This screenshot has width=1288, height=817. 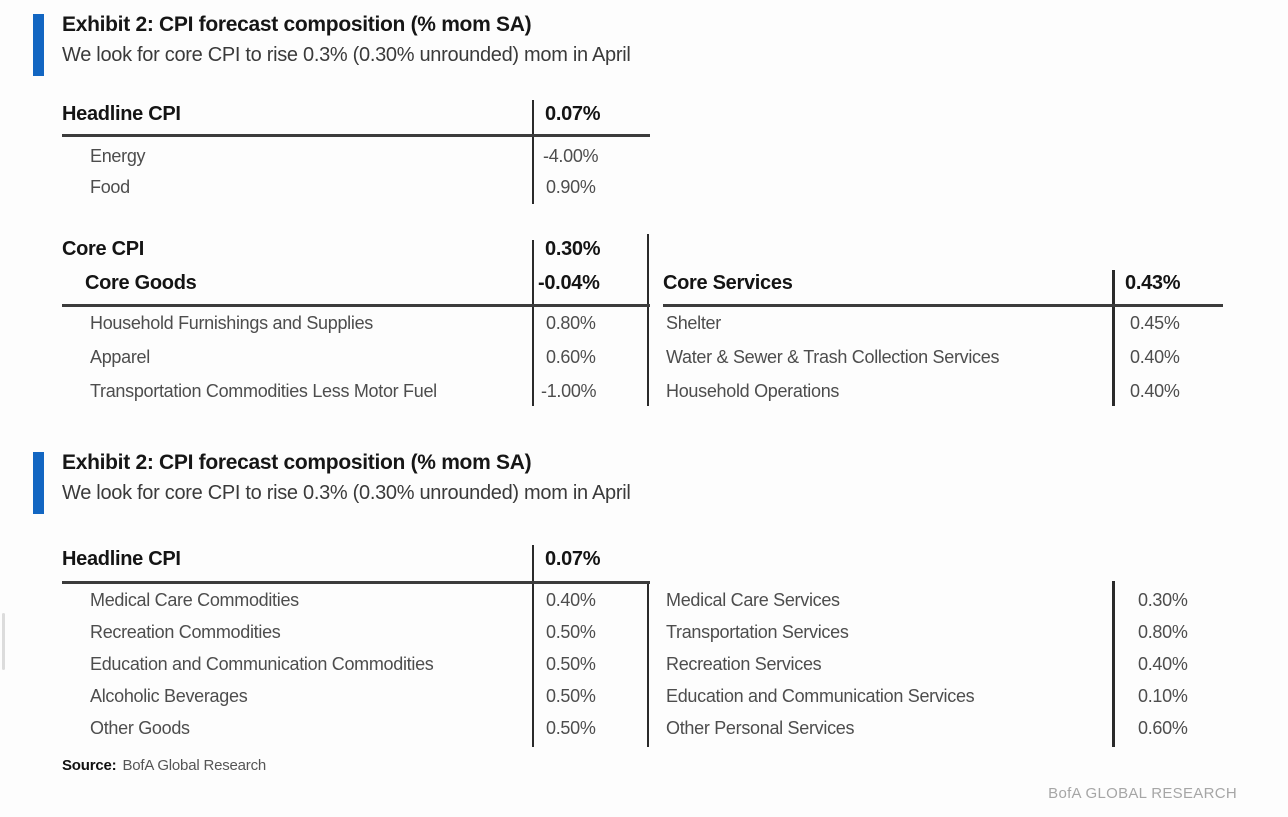 What do you see at coordinates (194, 600) in the screenshot?
I see `table-row-label: Medical Care Commodities` at bounding box center [194, 600].